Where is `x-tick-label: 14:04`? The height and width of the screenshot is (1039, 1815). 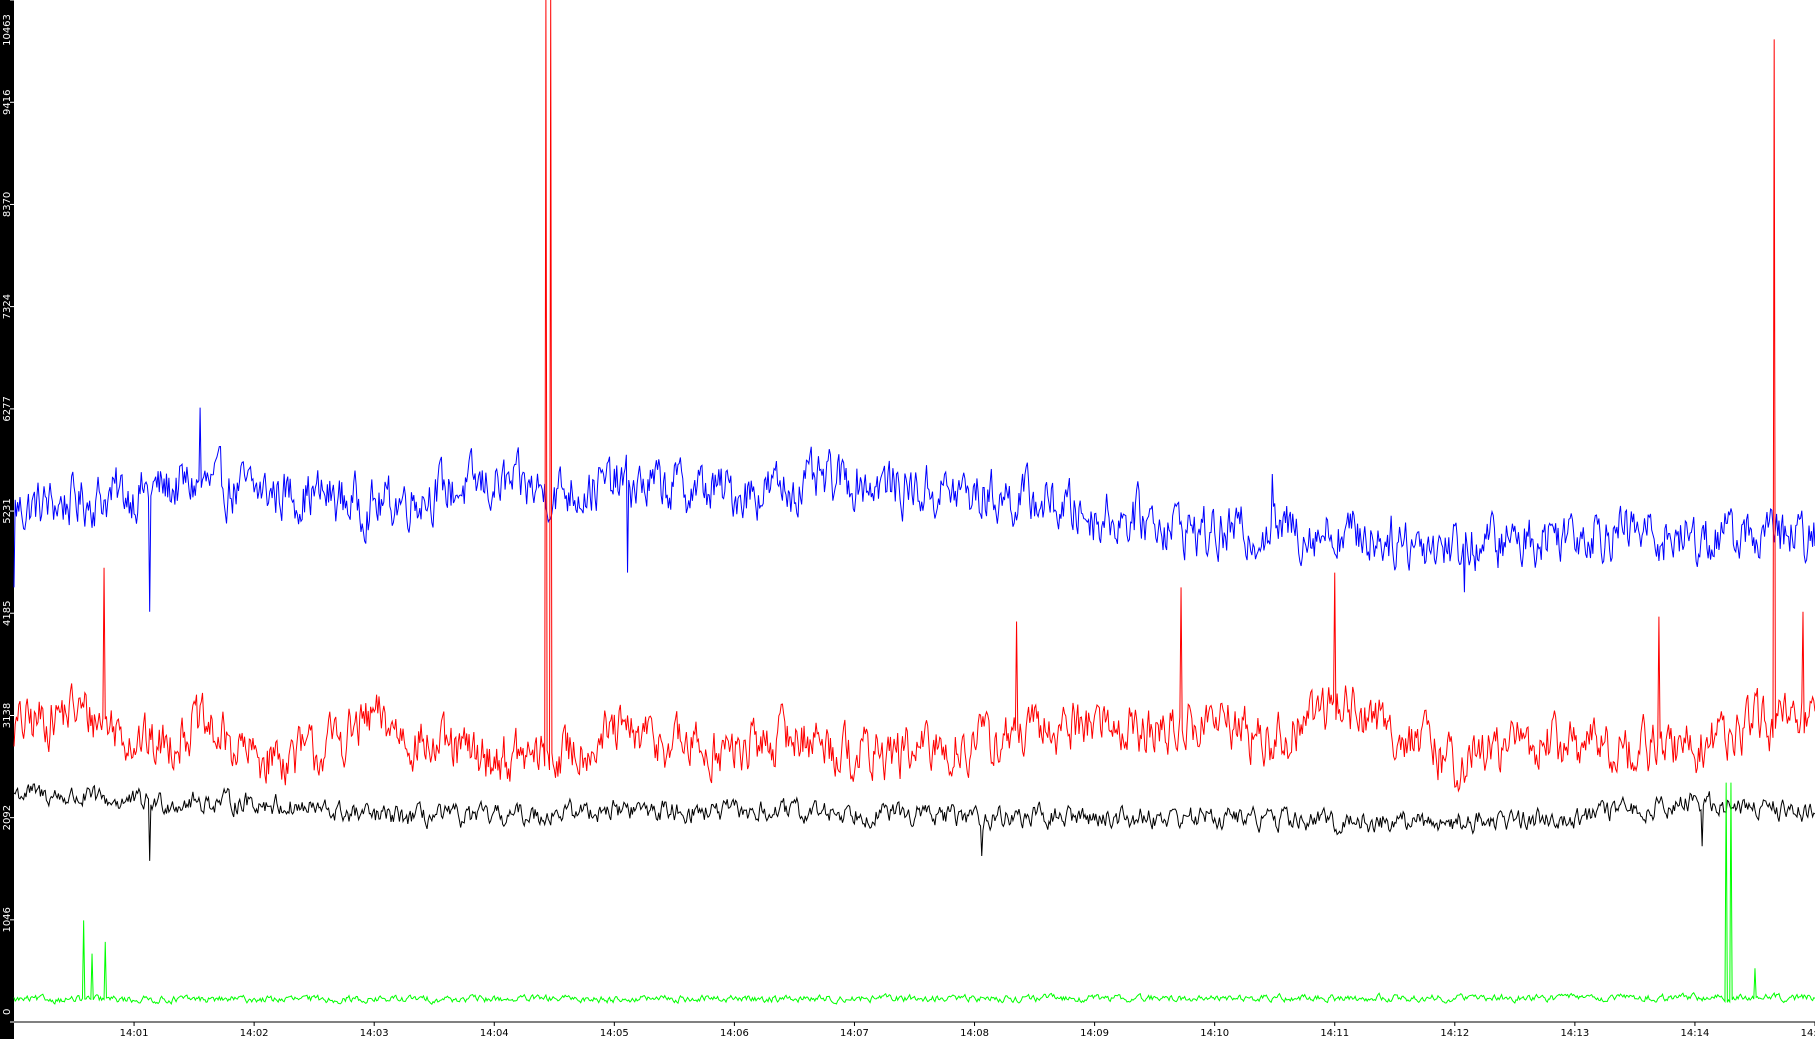 x-tick-label: 14:04 is located at coordinates (494, 1033).